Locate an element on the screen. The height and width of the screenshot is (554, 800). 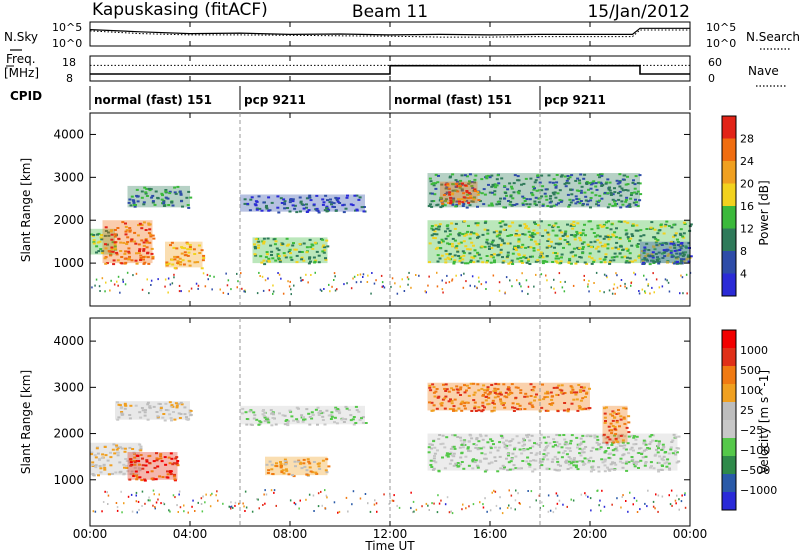
x-tick-label: 00:00 is located at coordinates (90, 534).